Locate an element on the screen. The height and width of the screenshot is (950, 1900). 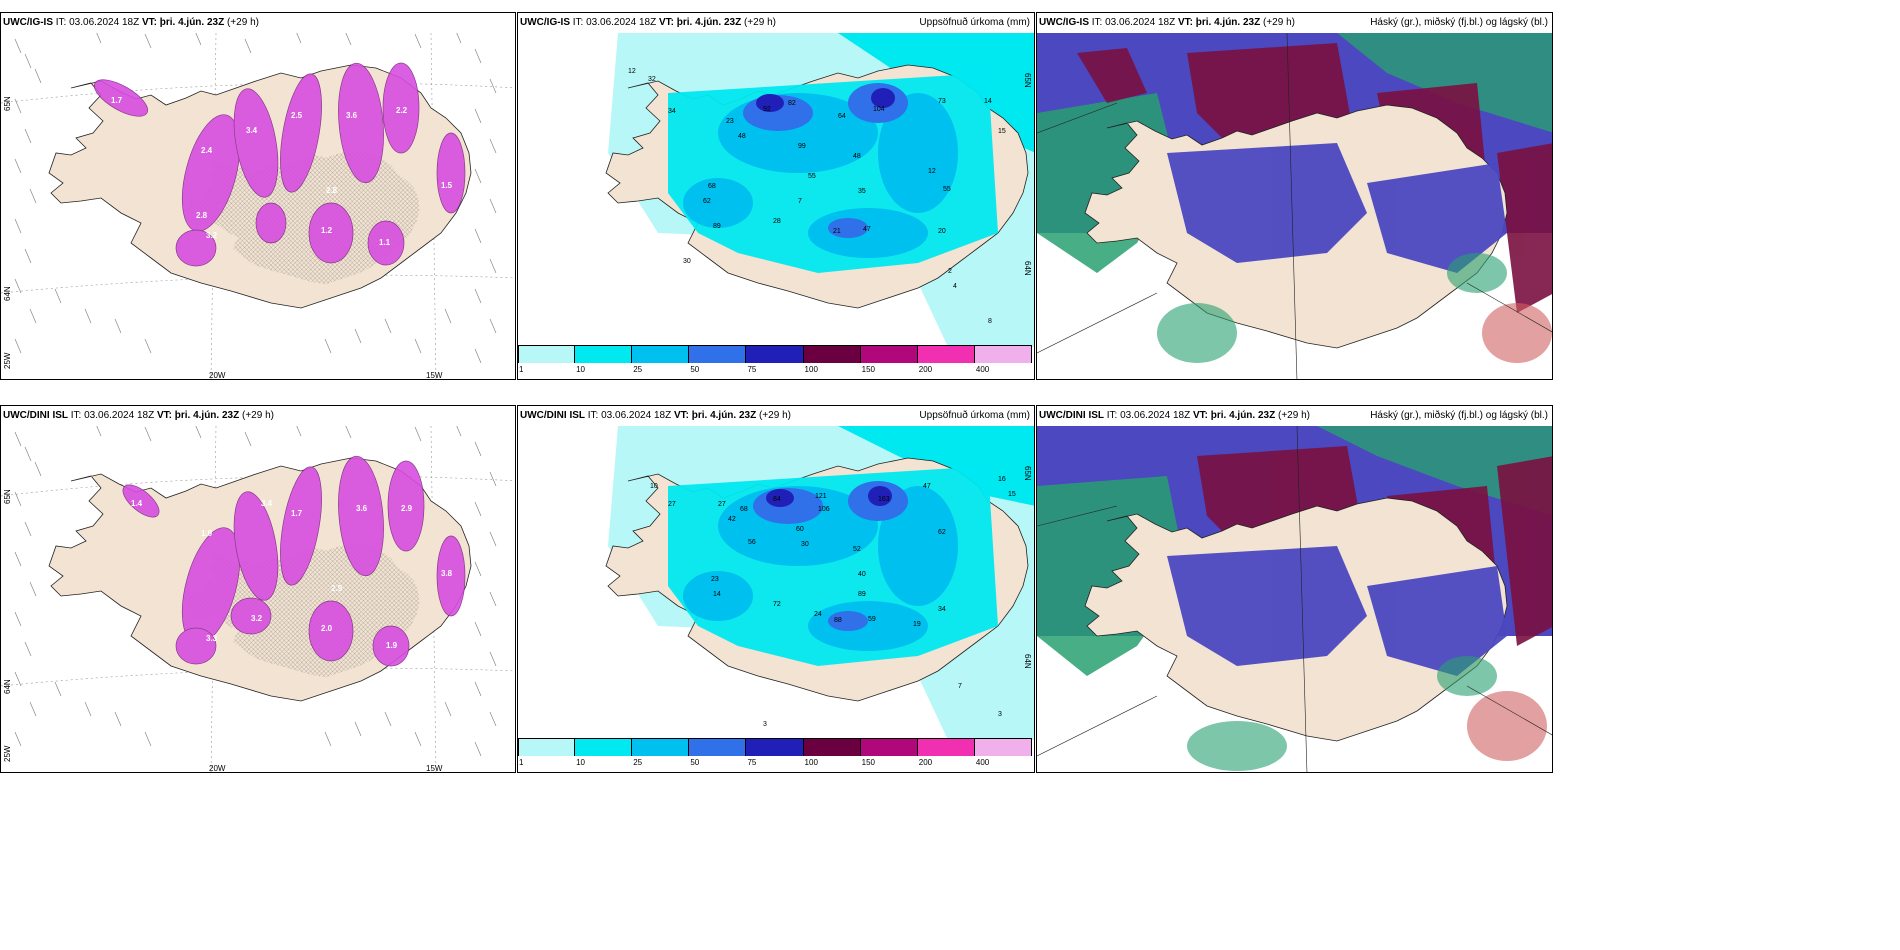
svg-text: 2.0 is located at coordinates (327, 628).